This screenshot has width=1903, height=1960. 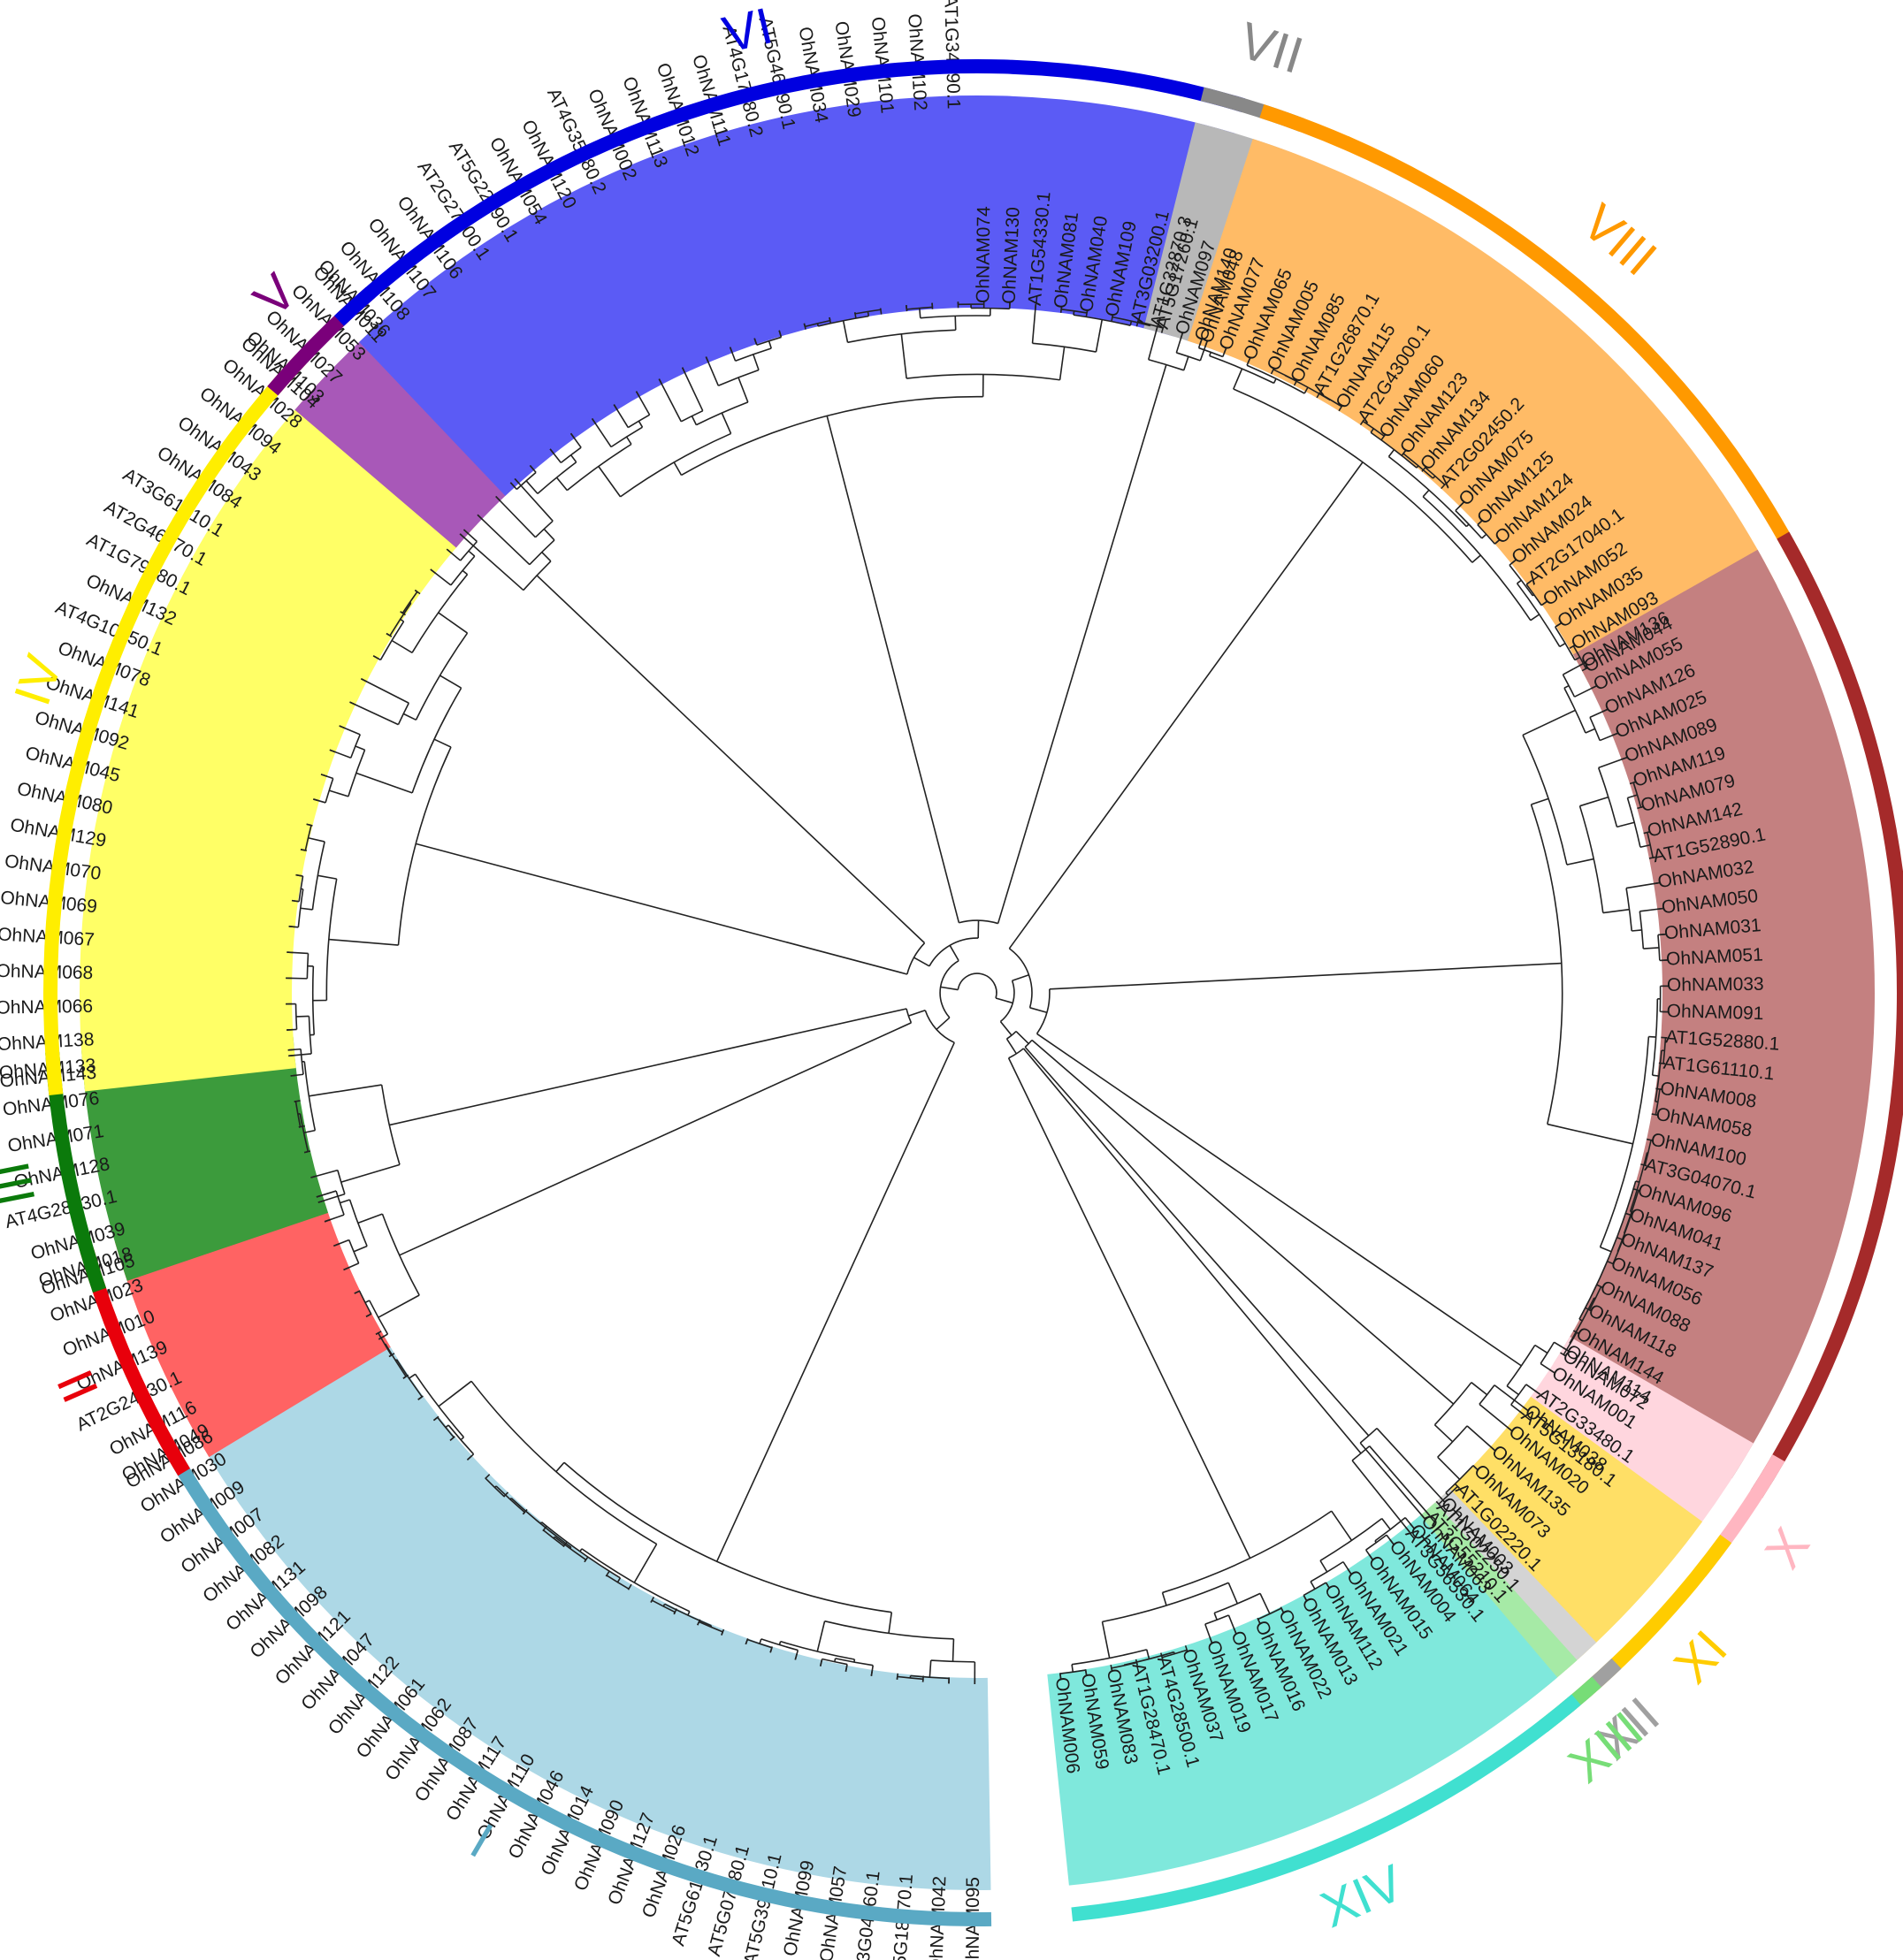 I want to click on leaf-label: OhNAM130, so click(x=1011, y=256).